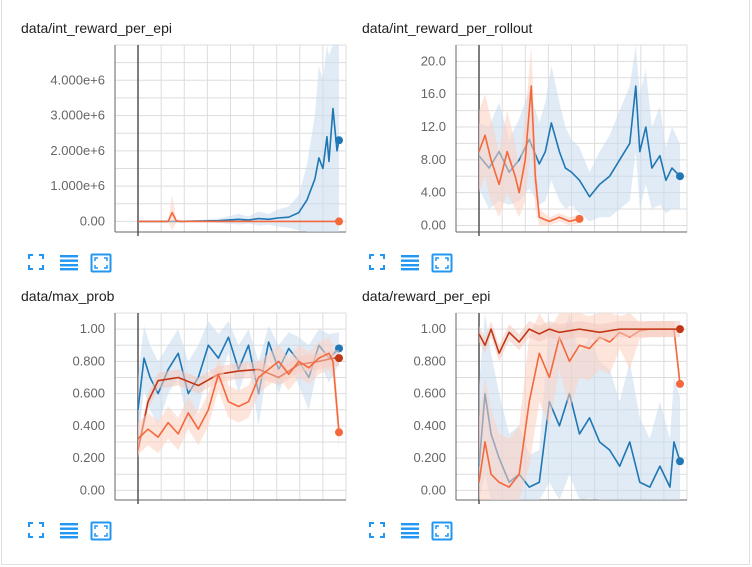  I want to click on y-tick-label: 12.0, so click(433, 126).